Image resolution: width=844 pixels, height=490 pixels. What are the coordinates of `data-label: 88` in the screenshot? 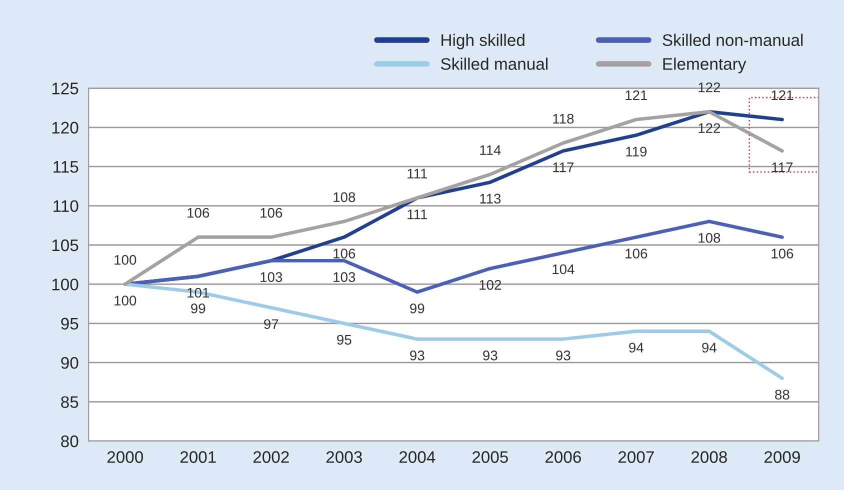 It's located at (782, 395).